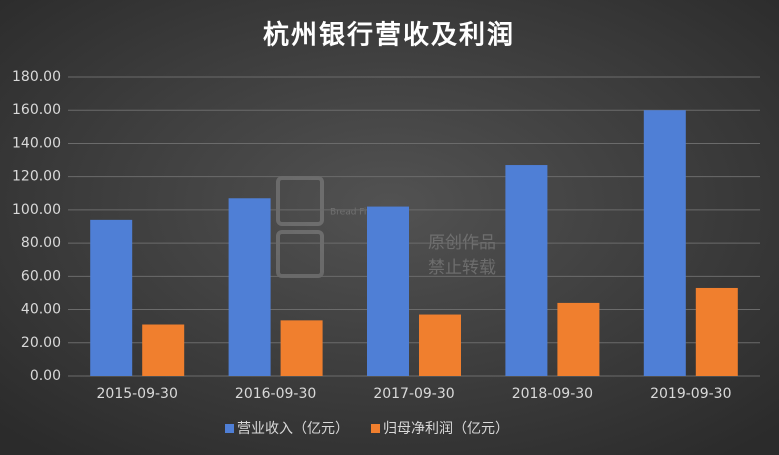  Describe the element at coordinates (41, 310) in the screenshot. I see `y-tick-label: 40.00` at that location.